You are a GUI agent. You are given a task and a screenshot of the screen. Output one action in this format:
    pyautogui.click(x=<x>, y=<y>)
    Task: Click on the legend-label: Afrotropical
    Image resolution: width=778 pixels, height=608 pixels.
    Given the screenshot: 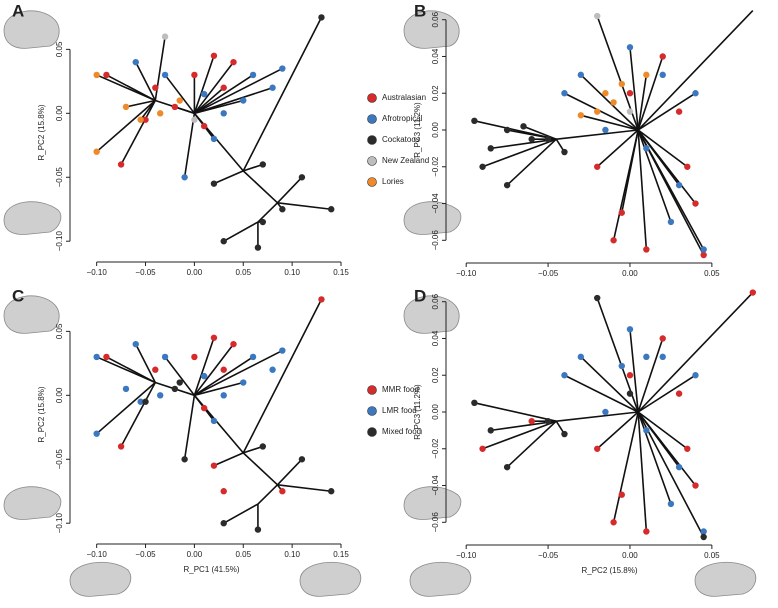 What is the action you would take?
    pyautogui.click(x=402, y=118)
    